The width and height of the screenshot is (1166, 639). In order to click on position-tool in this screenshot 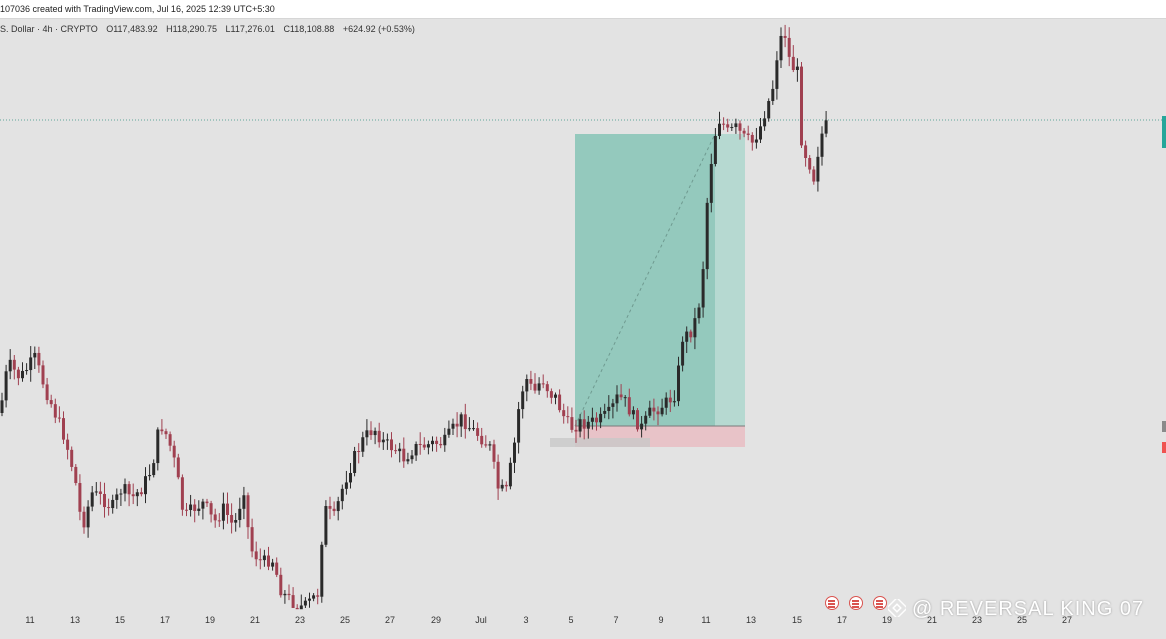, I will do `click(647, 290)`.